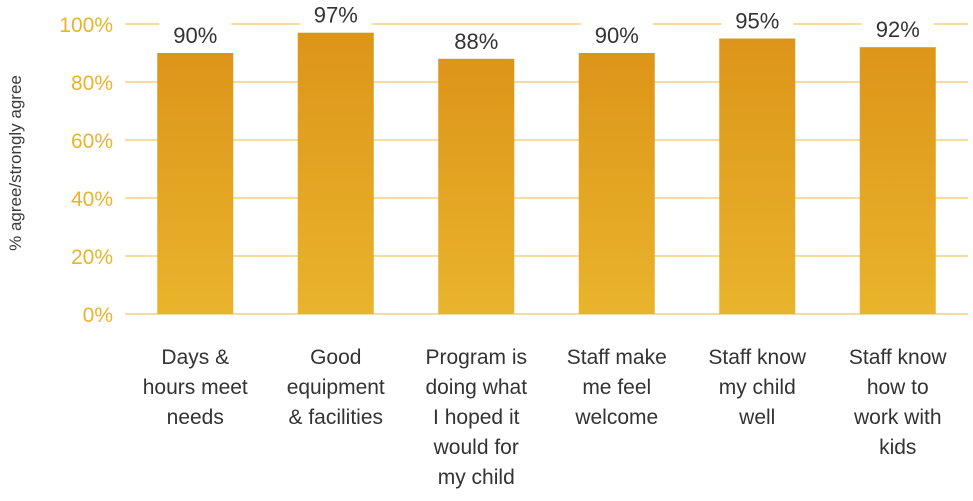 This screenshot has width=973, height=501. What do you see at coordinates (546, 27) in the screenshot?
I see `data-labels: 90% 97% 88% 90% 95% 92%` at bounding box center [546, 27].